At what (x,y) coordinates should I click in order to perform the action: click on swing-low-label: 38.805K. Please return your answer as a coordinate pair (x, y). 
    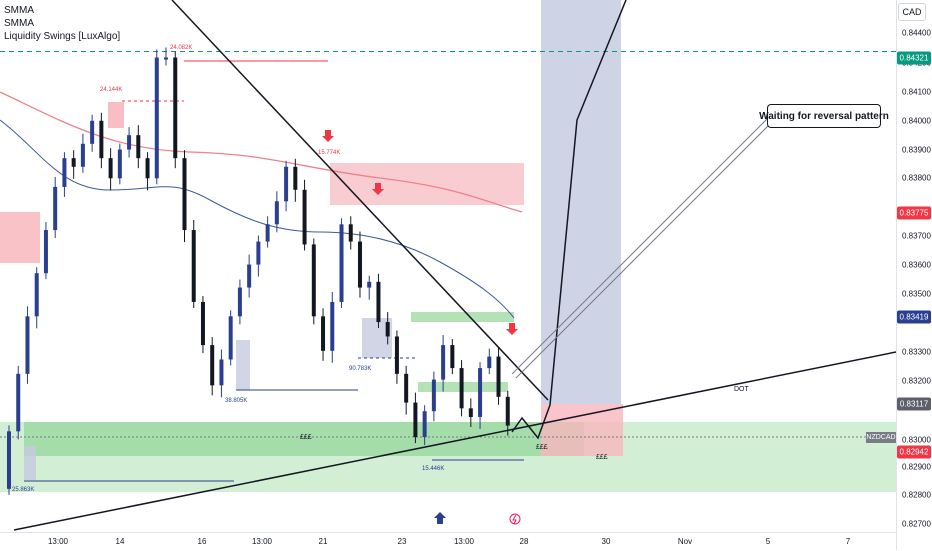
    Looking at the image, I should click on (236, 401).